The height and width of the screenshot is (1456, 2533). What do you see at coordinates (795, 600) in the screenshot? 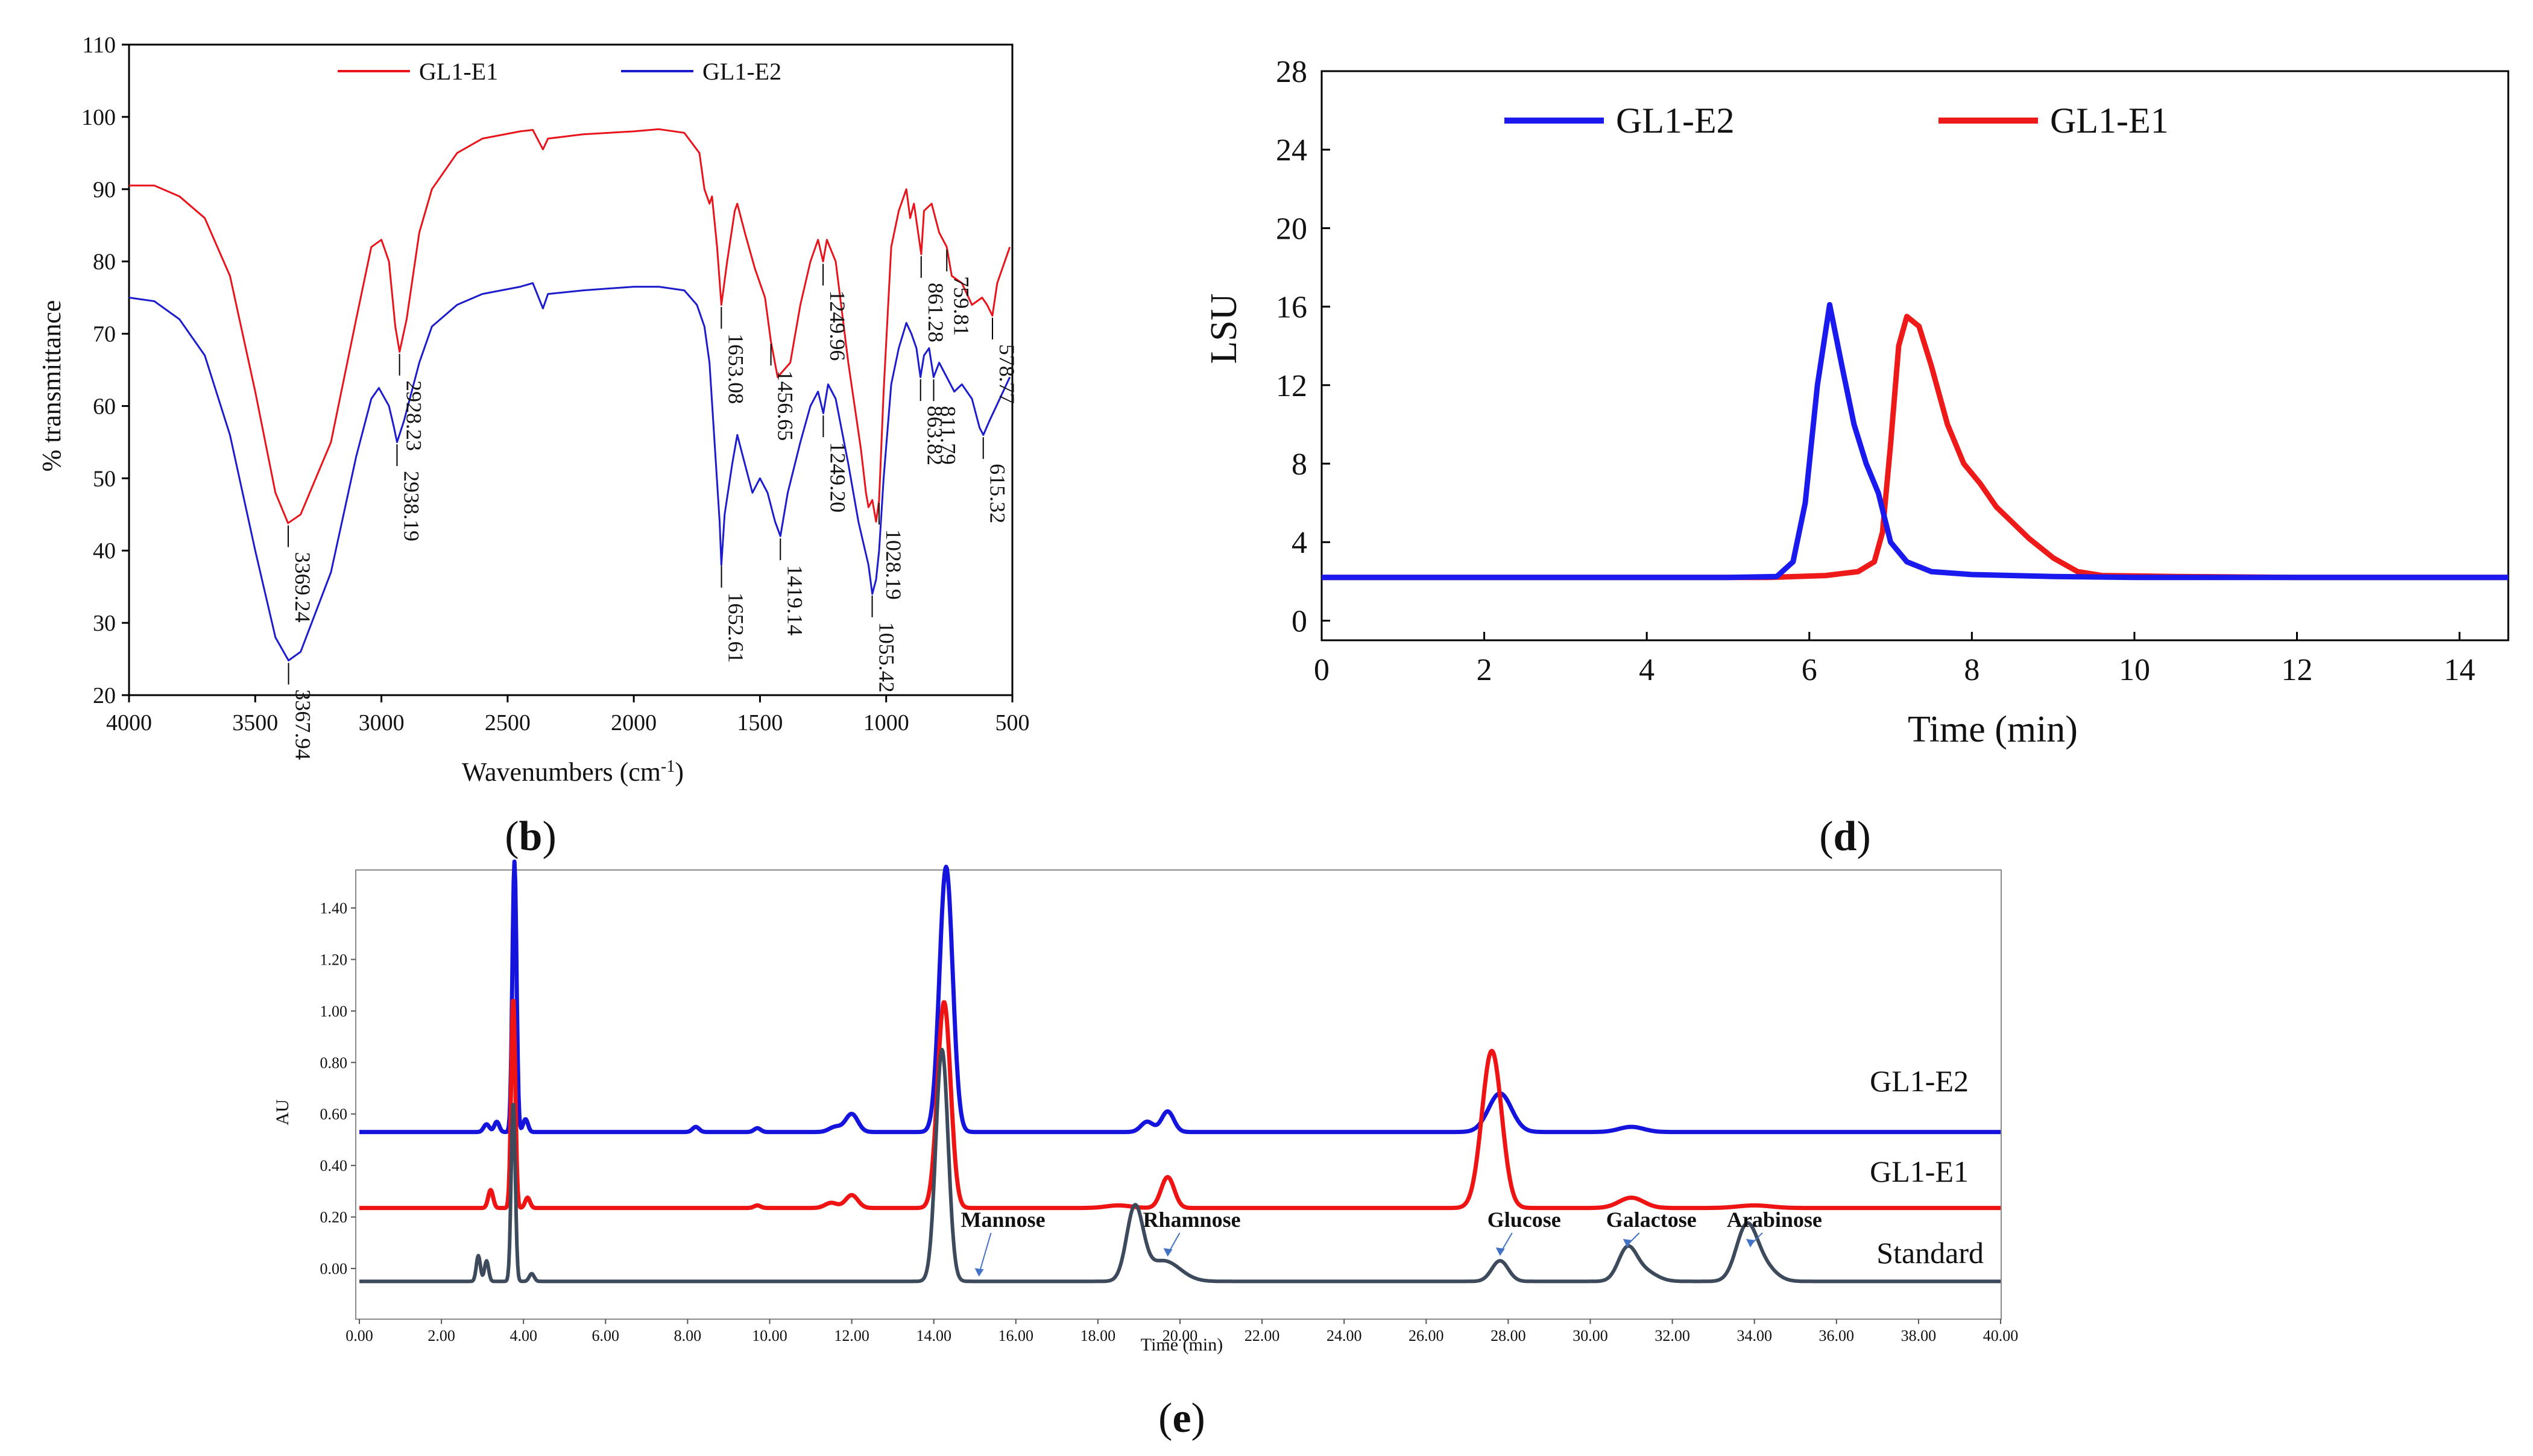
I see `annotation-label: 1419.14` at bounding box center [795, 600].